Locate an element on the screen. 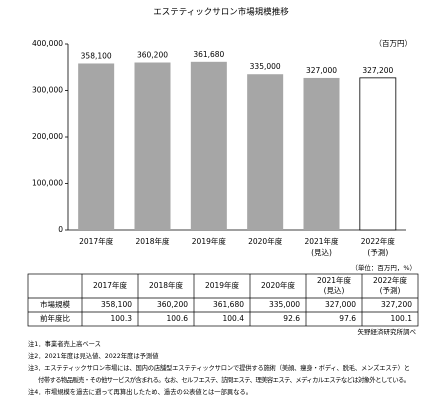  table-cell: 100.4 is located at coordinates (234, 318).